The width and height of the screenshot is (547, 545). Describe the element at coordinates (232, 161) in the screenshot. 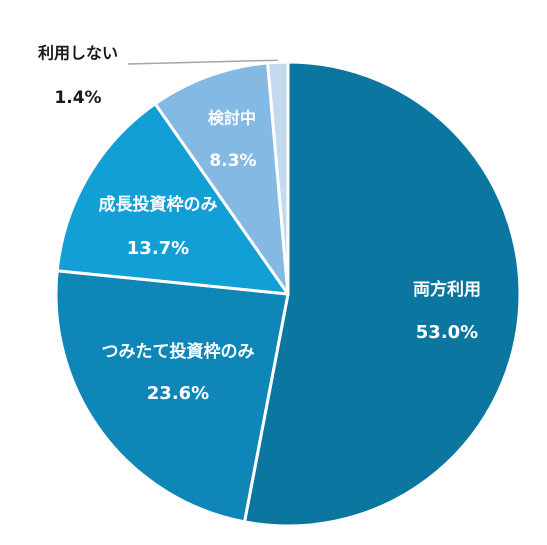

I see `slice-value-considering: 8.3%` at that location.